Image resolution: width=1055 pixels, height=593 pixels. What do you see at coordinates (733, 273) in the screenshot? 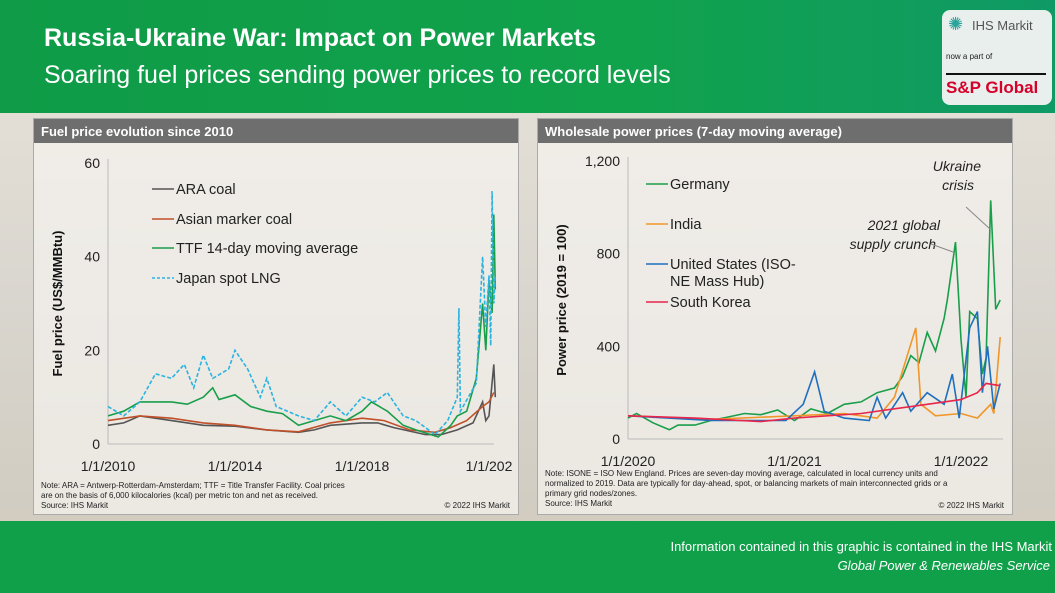
I see `legend-label: United States (ISO-NE Mass Hub)` at bounding box center [733, 273].